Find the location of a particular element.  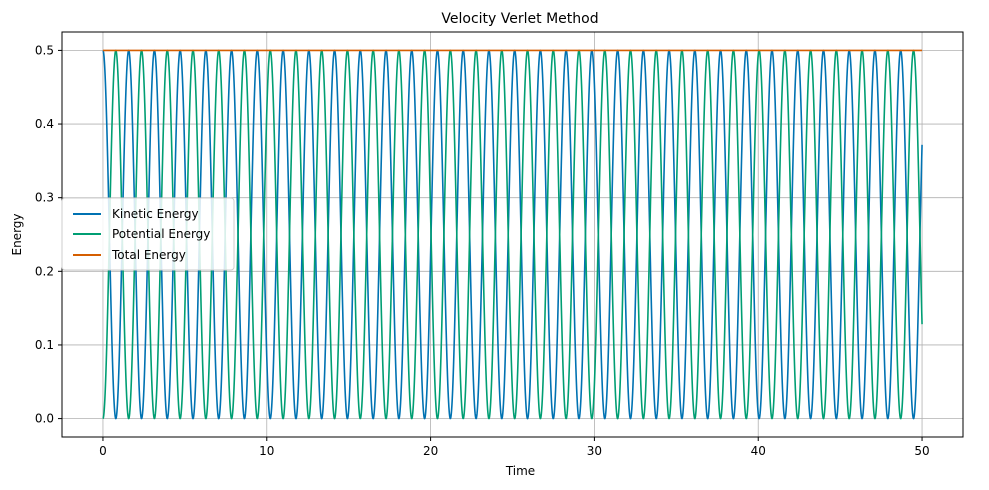

x-tick-label: 40 is located at coordinates (758, 451).